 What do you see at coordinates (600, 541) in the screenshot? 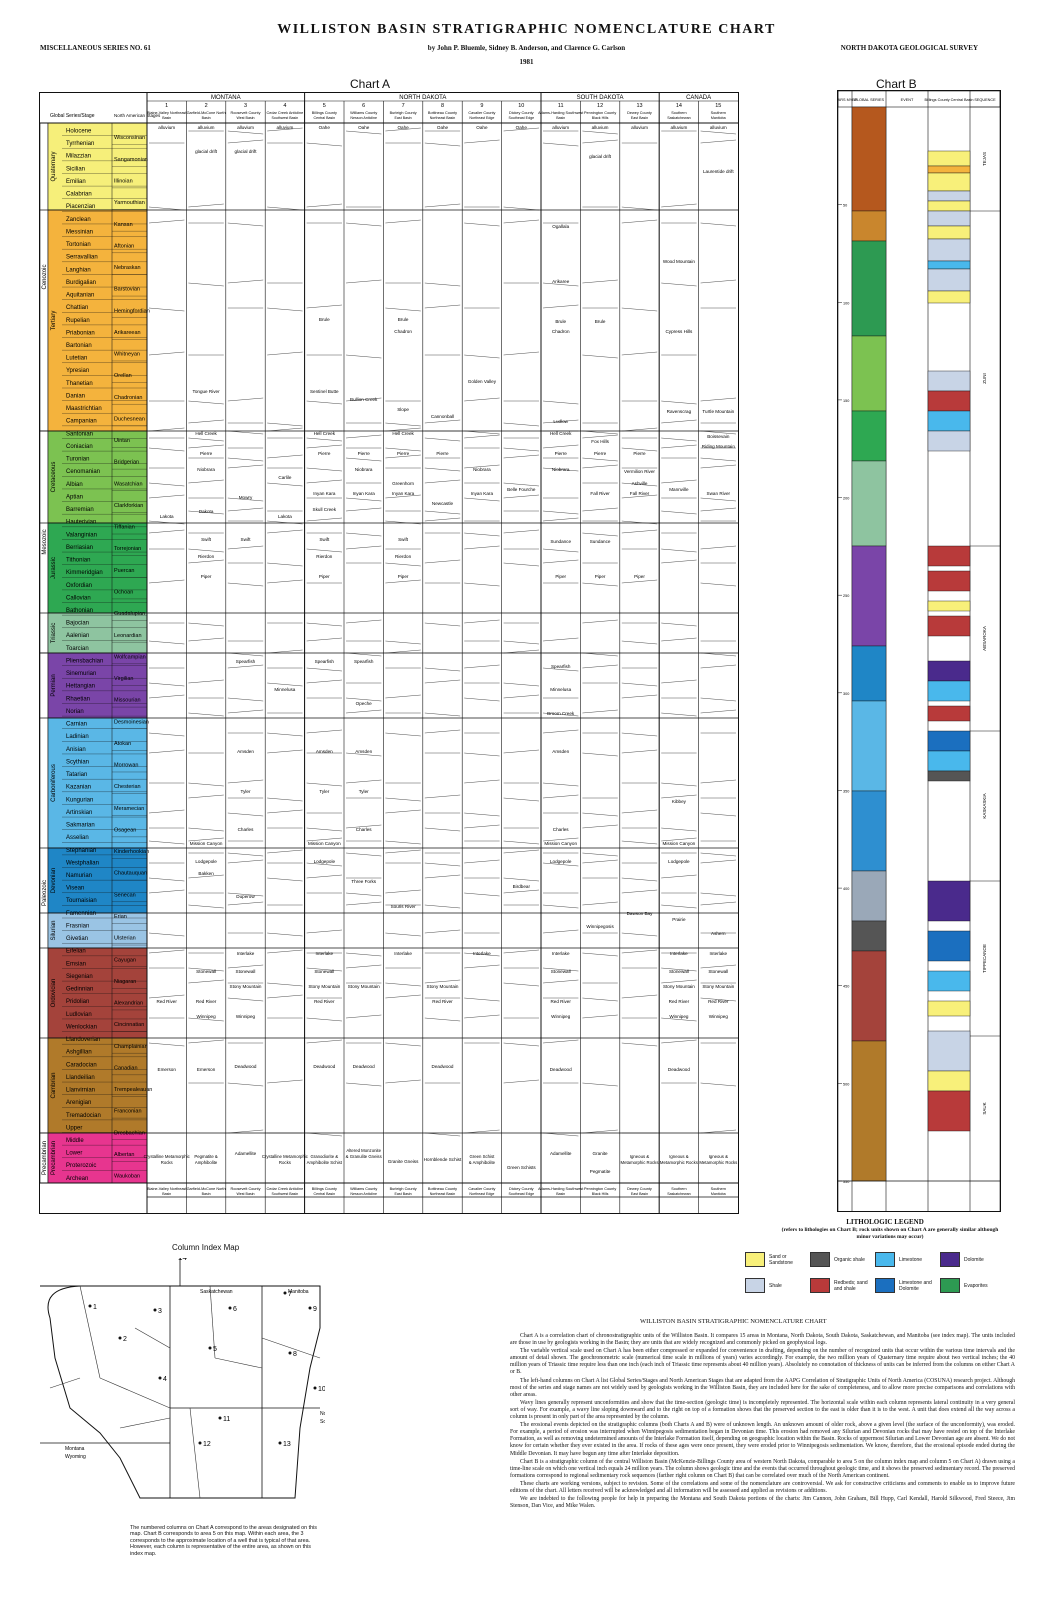
I see `formation-label: Sundance` at bounding box center [600, 541].